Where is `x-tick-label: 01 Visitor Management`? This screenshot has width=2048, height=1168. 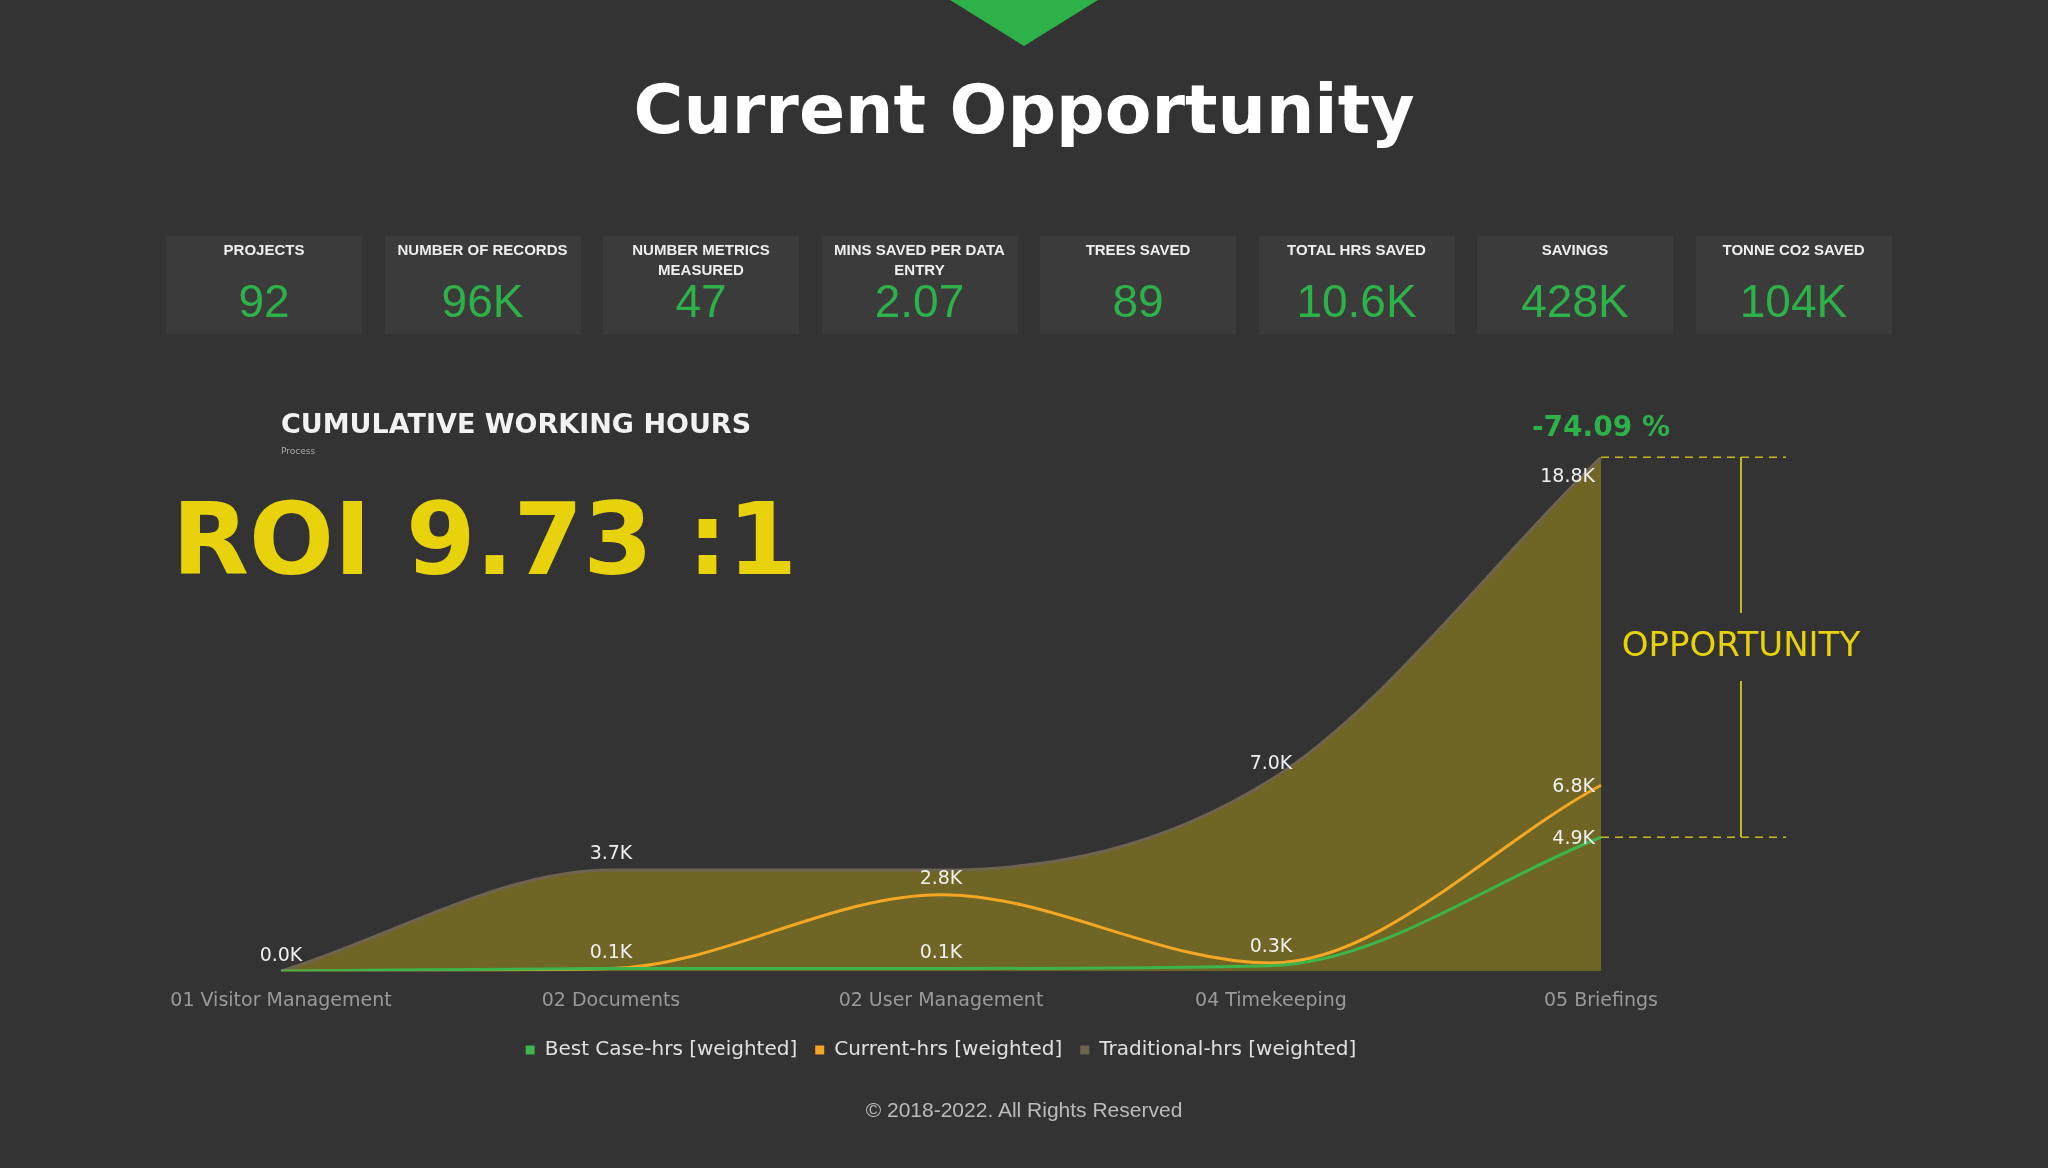 x-tick-label: 01 Visitor Management is located at coordinates (281, 998).